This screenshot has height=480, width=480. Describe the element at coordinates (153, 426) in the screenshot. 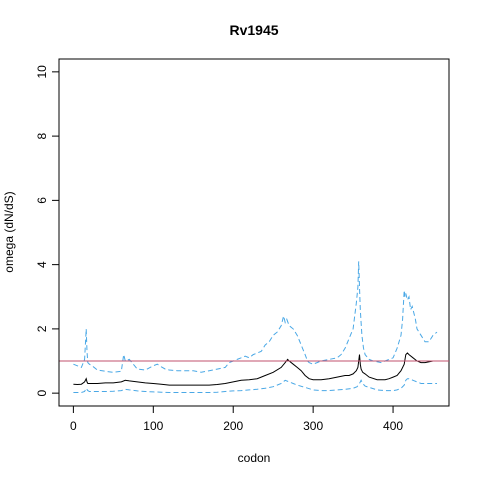

I see `x-tick-label: 100` at that location.